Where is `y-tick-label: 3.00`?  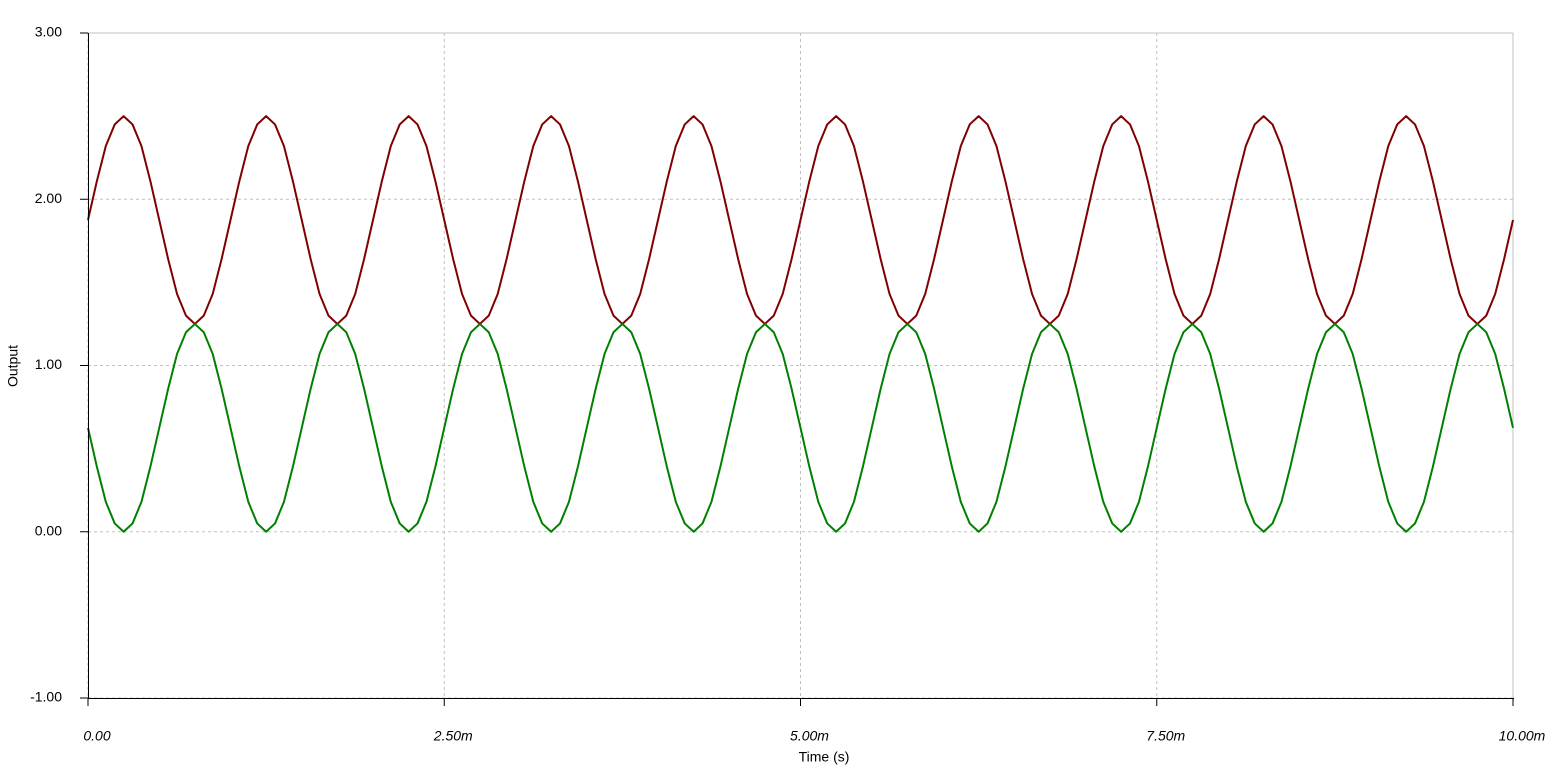
y-tick-label: 3.00 is located at coordinates (48, 32).